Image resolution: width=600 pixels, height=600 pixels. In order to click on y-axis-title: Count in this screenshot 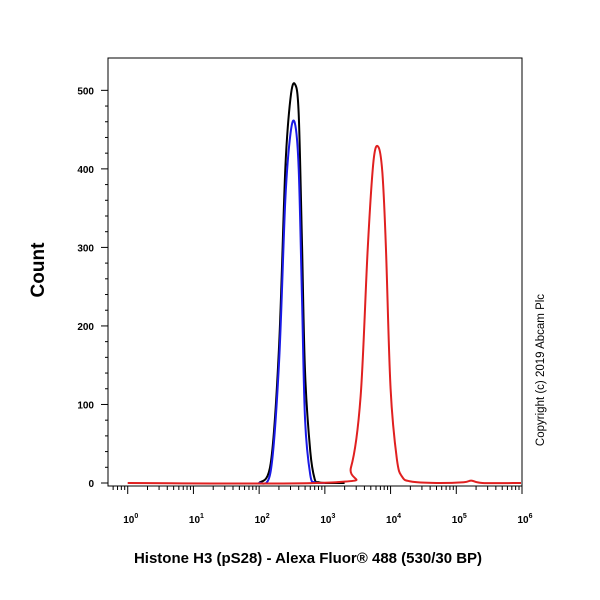, I will do `click(38, 270)`.